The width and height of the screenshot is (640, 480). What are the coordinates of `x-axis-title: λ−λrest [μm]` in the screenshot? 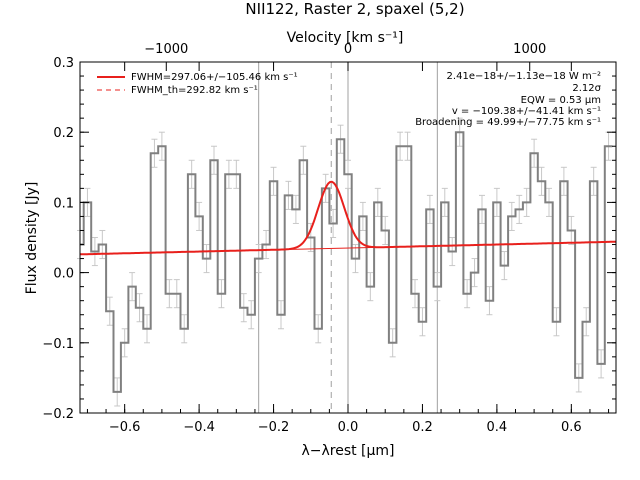 It's located at (347, 451).